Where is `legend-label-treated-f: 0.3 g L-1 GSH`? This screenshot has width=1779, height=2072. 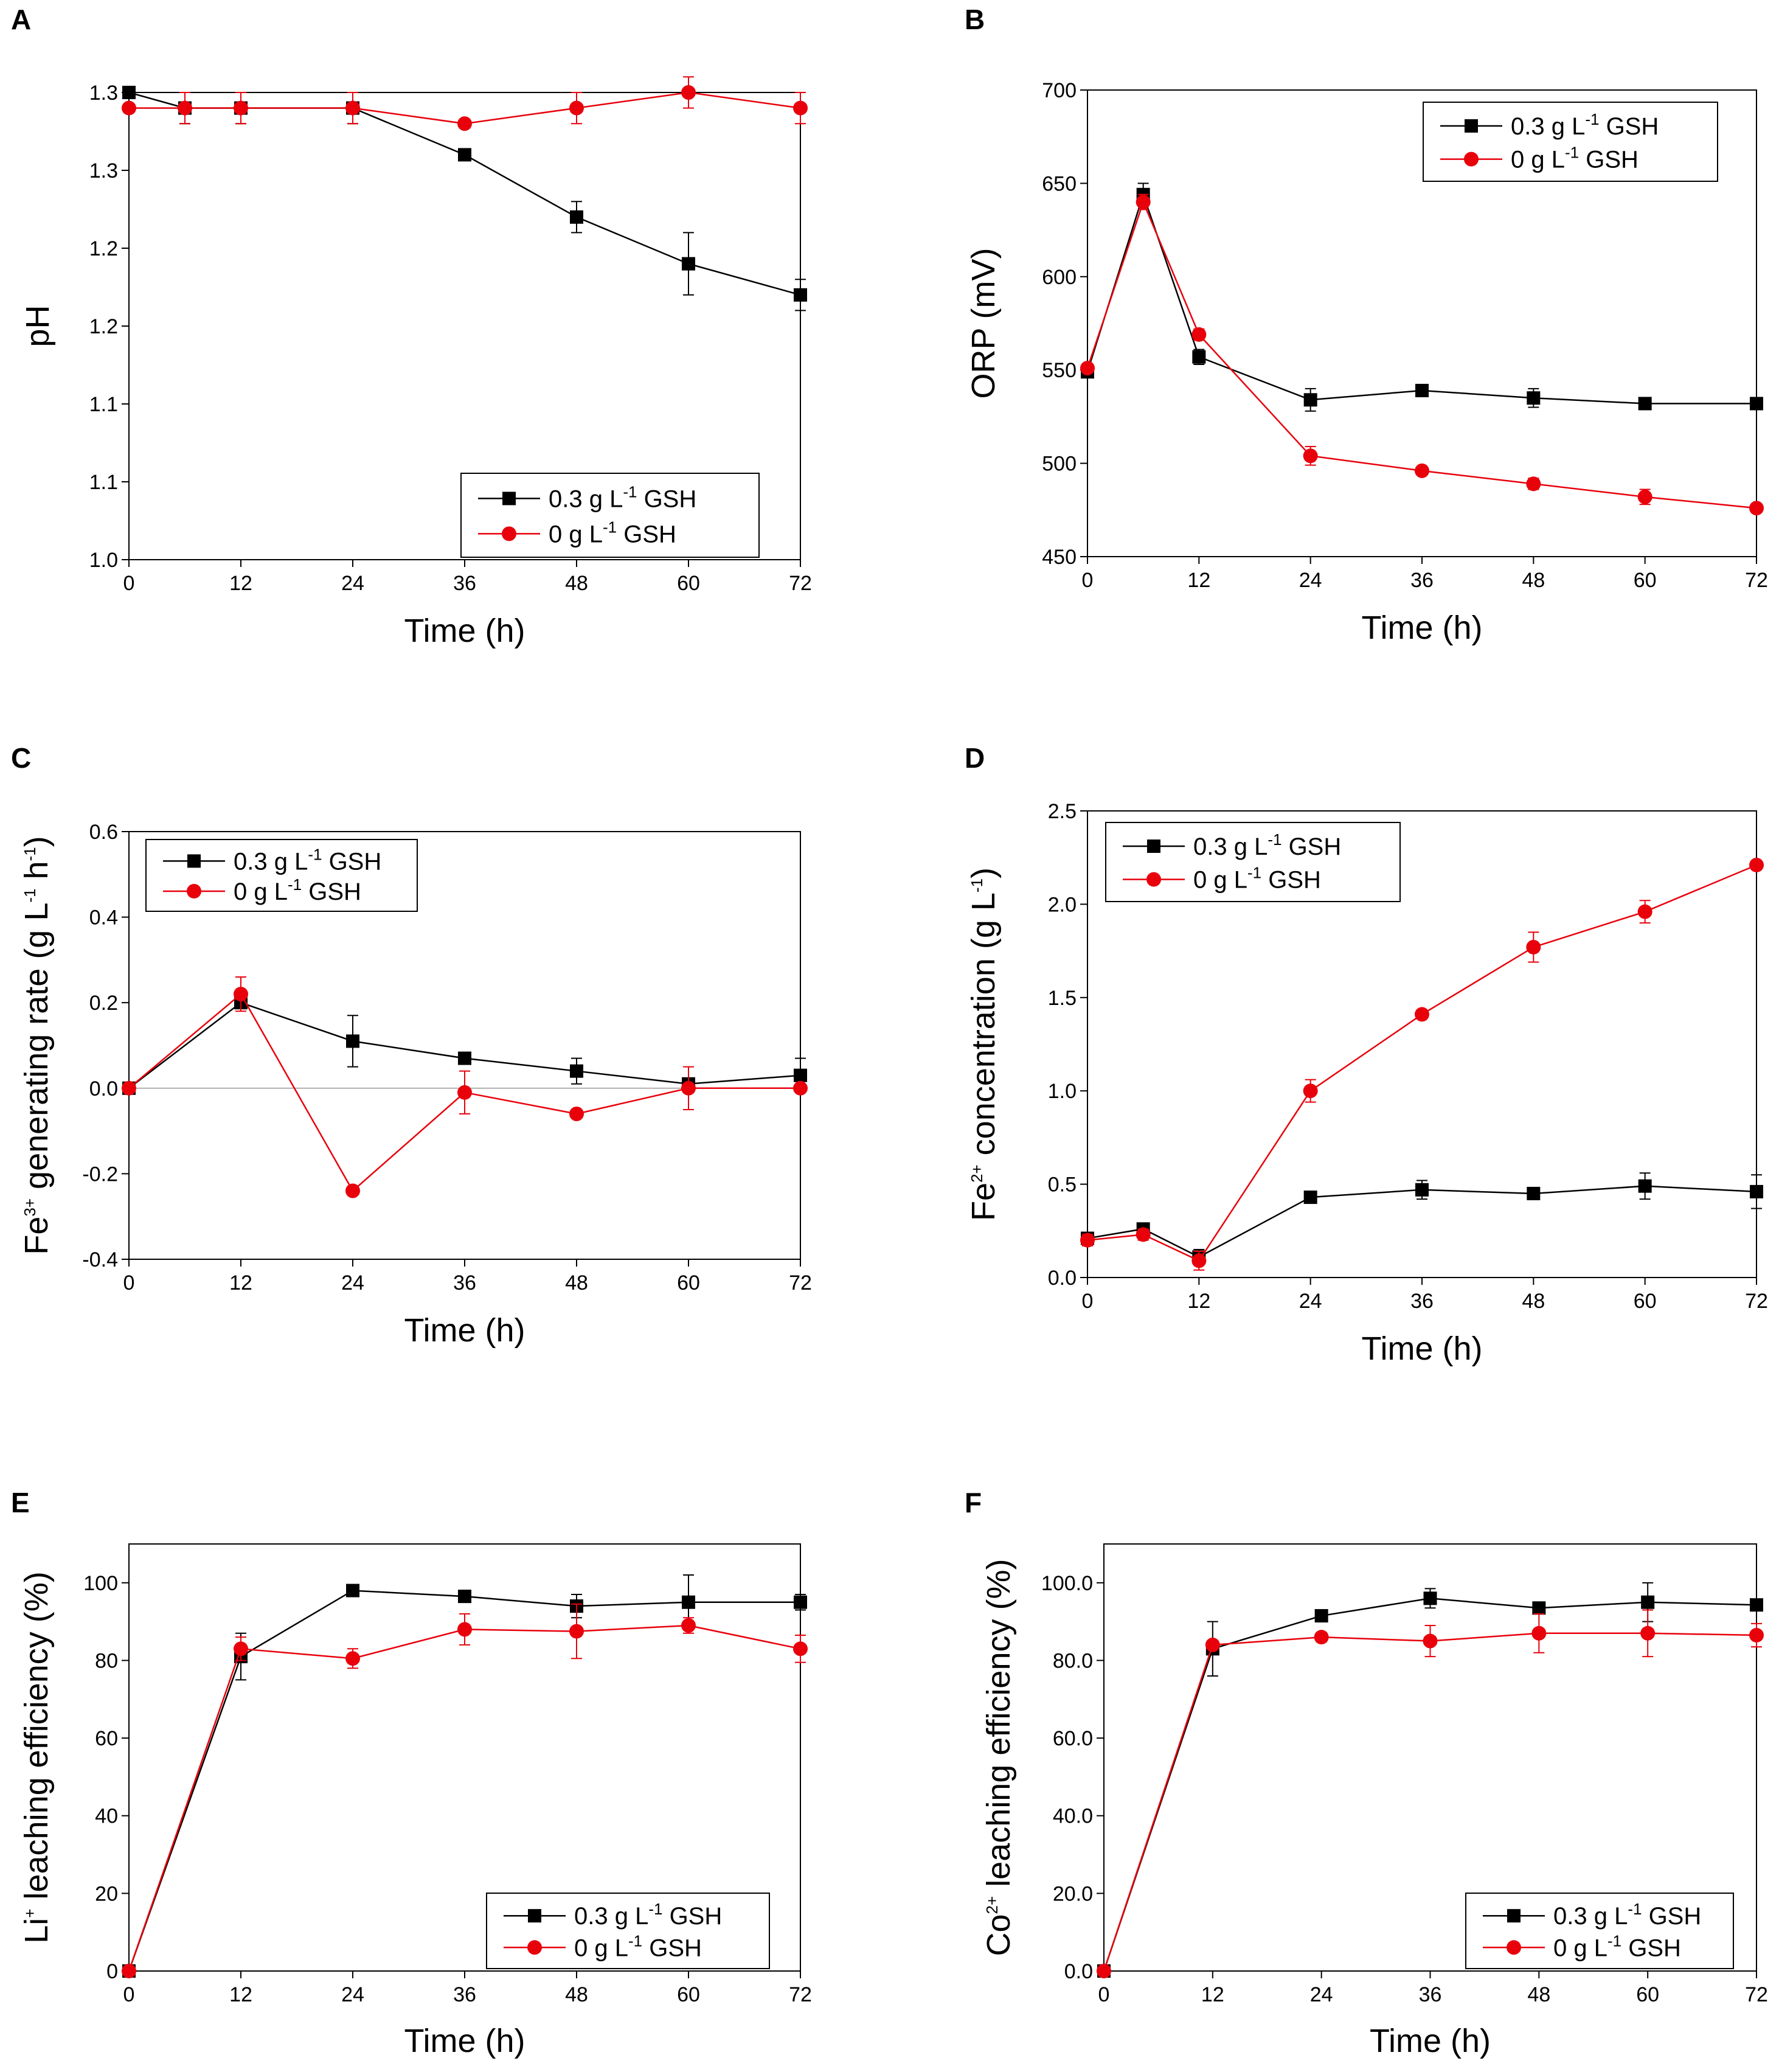
legend-label-treated-f: 0.3 g L-1 GSH is located at coordinates (1627, 1915).